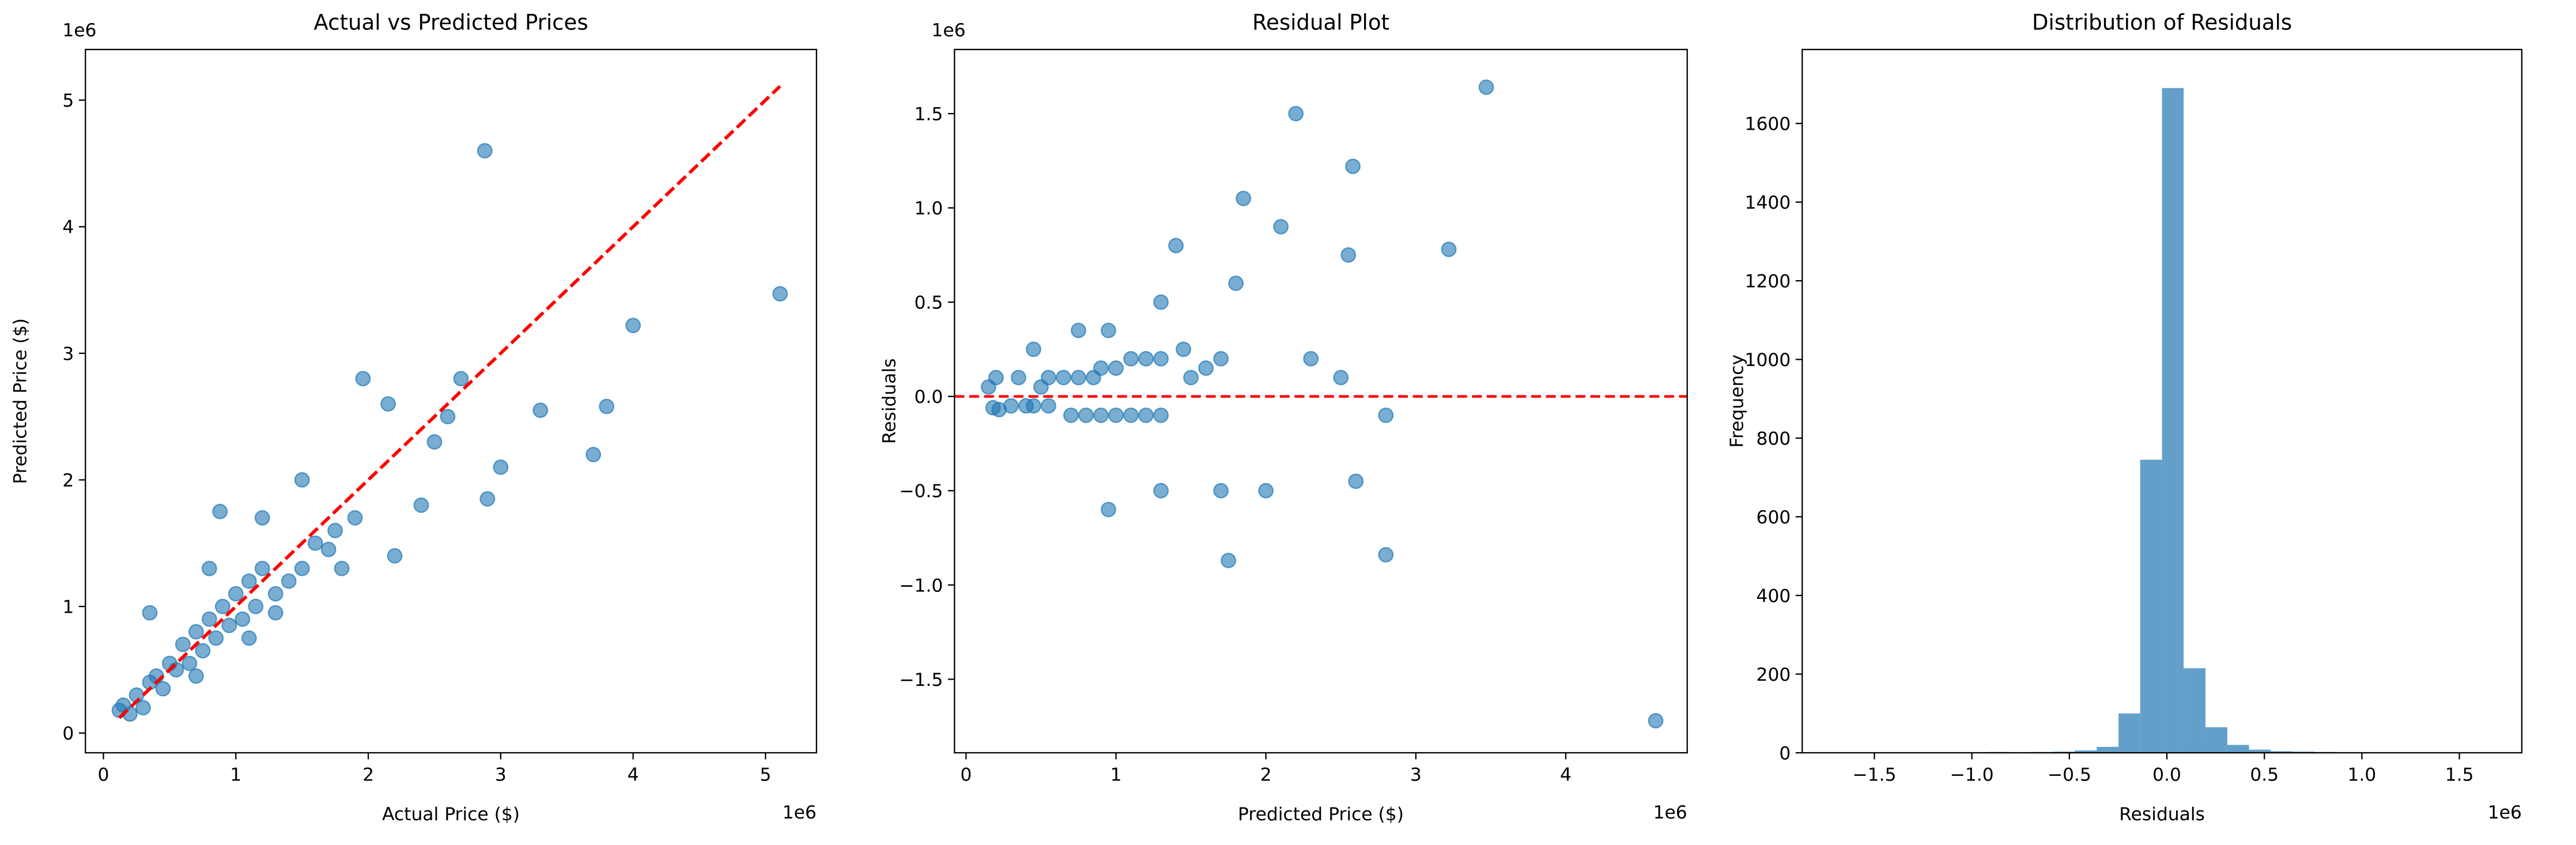 The height and width of the screenshot is (845, 2576). I want to click on y-tick-label: 600, so click(1774, 517).